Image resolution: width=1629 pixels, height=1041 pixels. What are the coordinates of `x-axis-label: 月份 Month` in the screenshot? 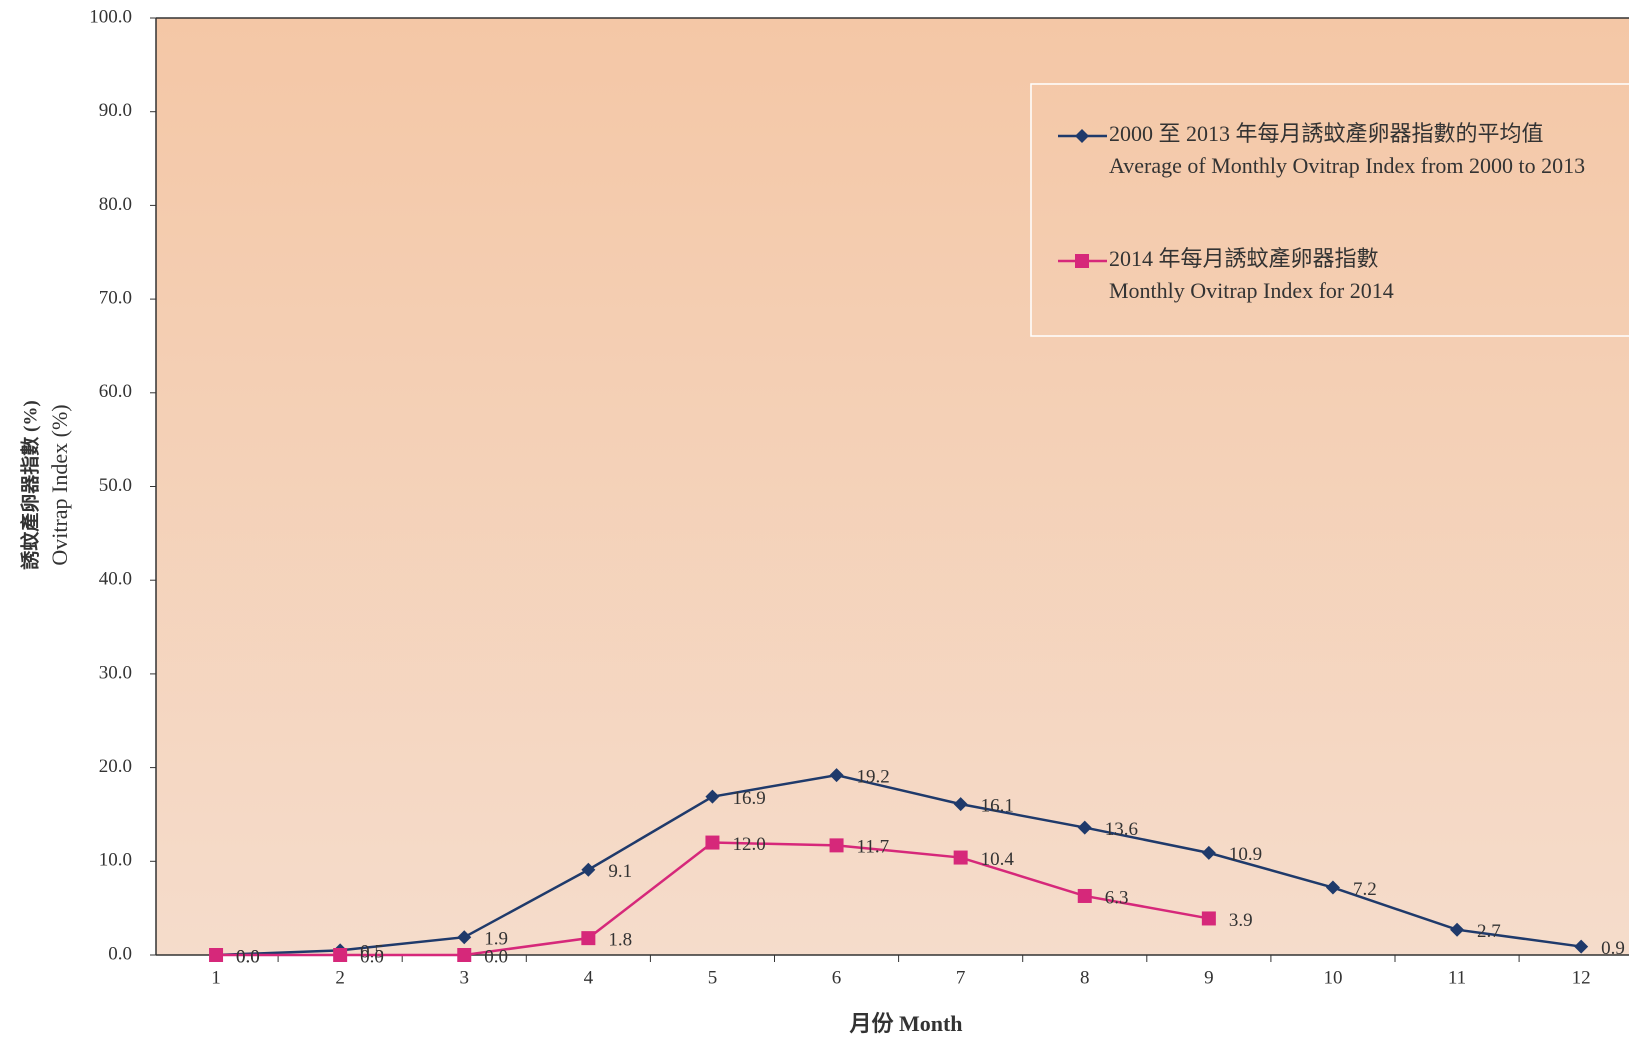 It's located at (905, 1023).